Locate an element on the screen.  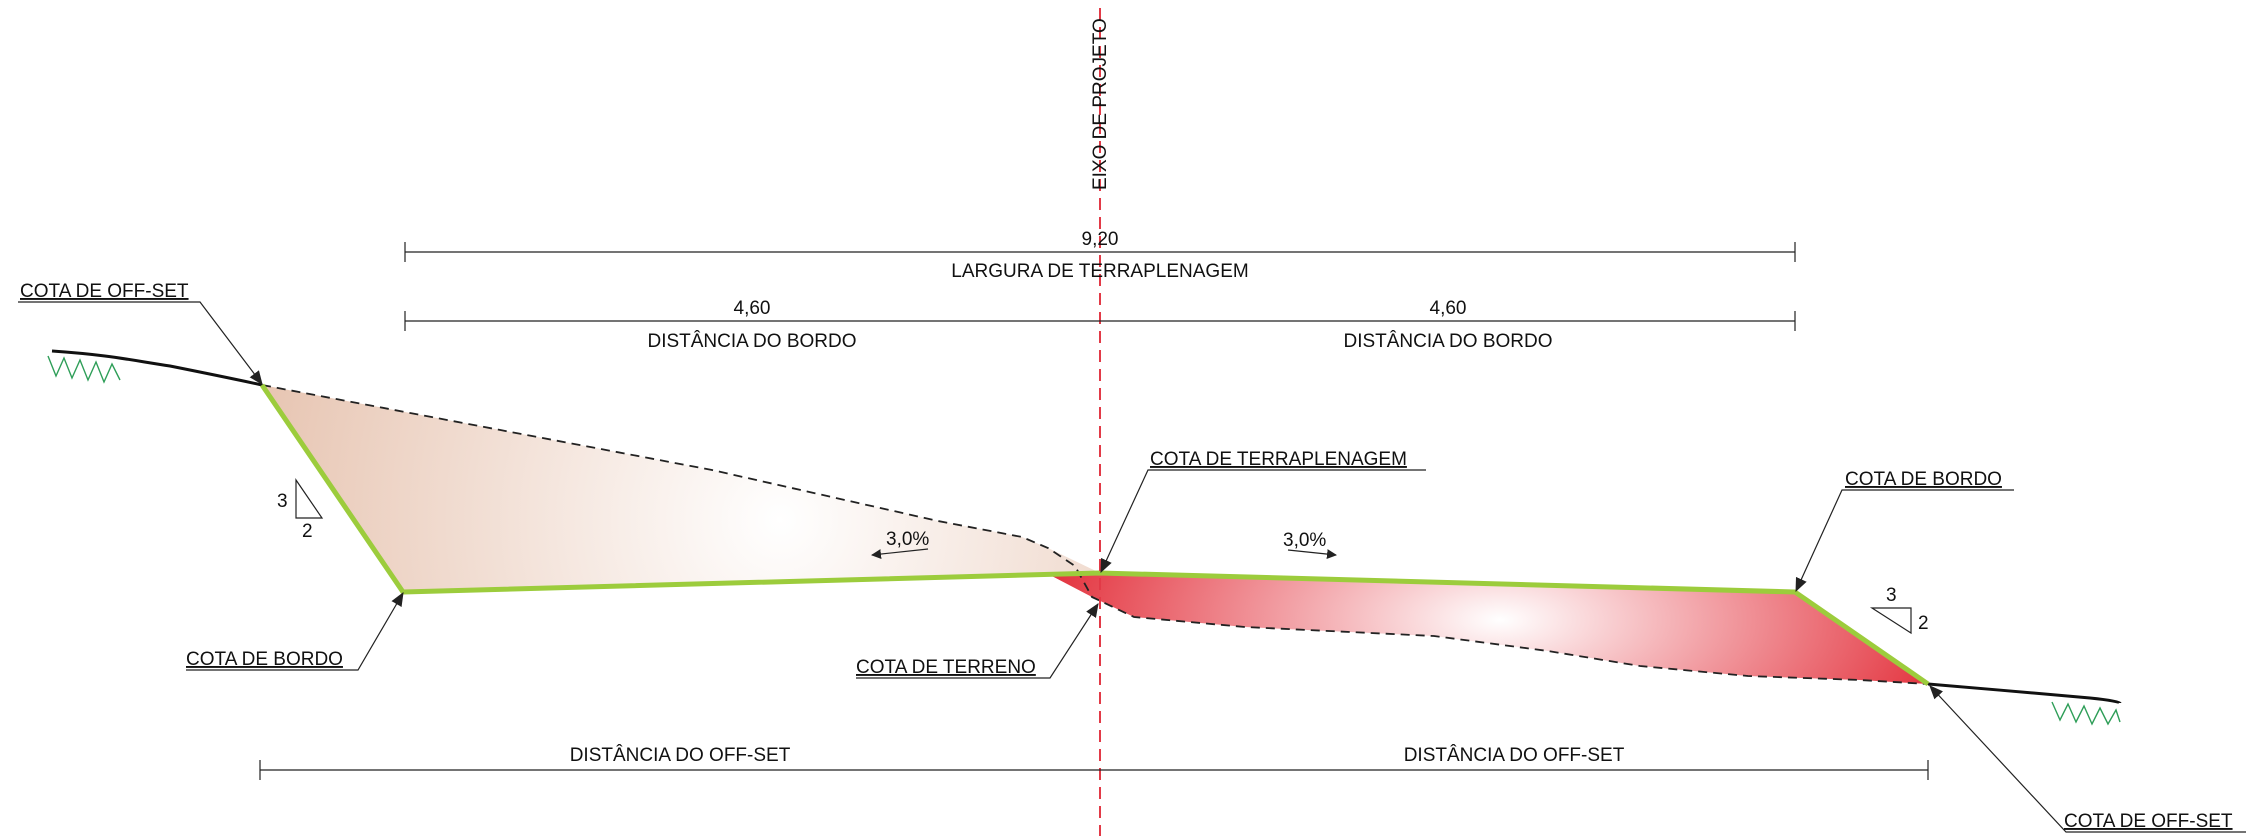
left-edge-distance-value: 4,60 is located at coordinates (752, 308).